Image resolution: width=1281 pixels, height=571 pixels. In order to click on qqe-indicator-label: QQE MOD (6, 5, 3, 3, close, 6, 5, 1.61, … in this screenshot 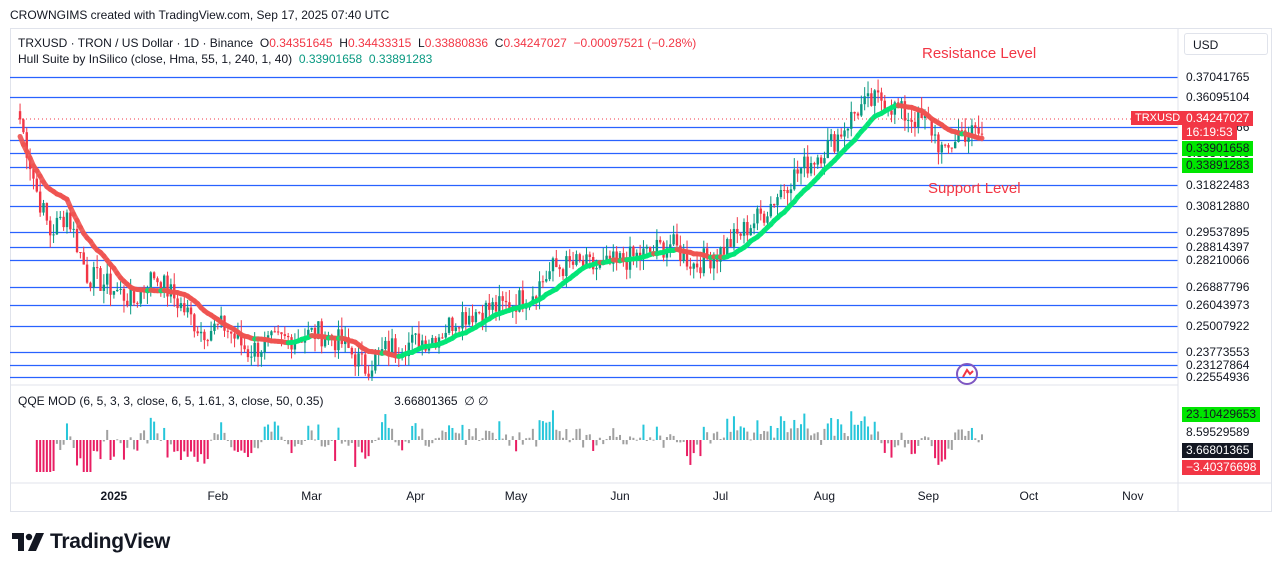, I will do `click(171, 401)`.